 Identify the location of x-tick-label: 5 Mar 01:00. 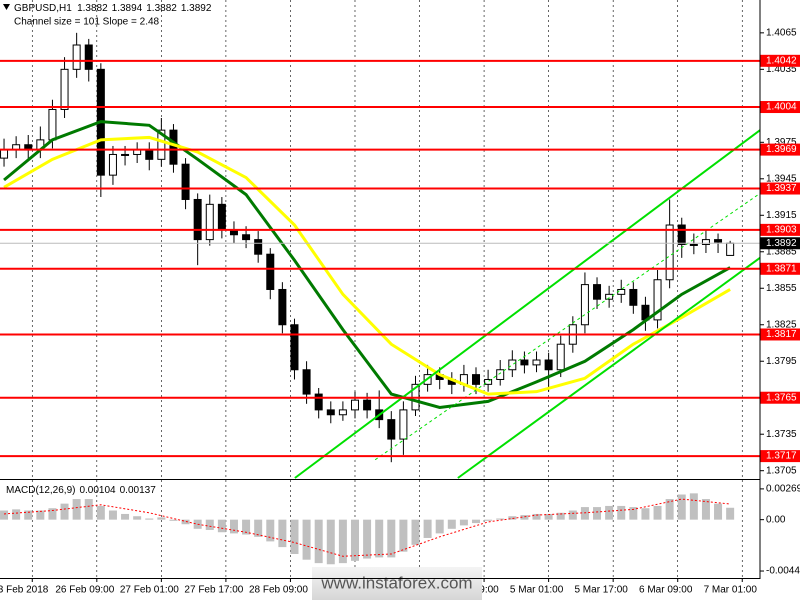
(537, 590).